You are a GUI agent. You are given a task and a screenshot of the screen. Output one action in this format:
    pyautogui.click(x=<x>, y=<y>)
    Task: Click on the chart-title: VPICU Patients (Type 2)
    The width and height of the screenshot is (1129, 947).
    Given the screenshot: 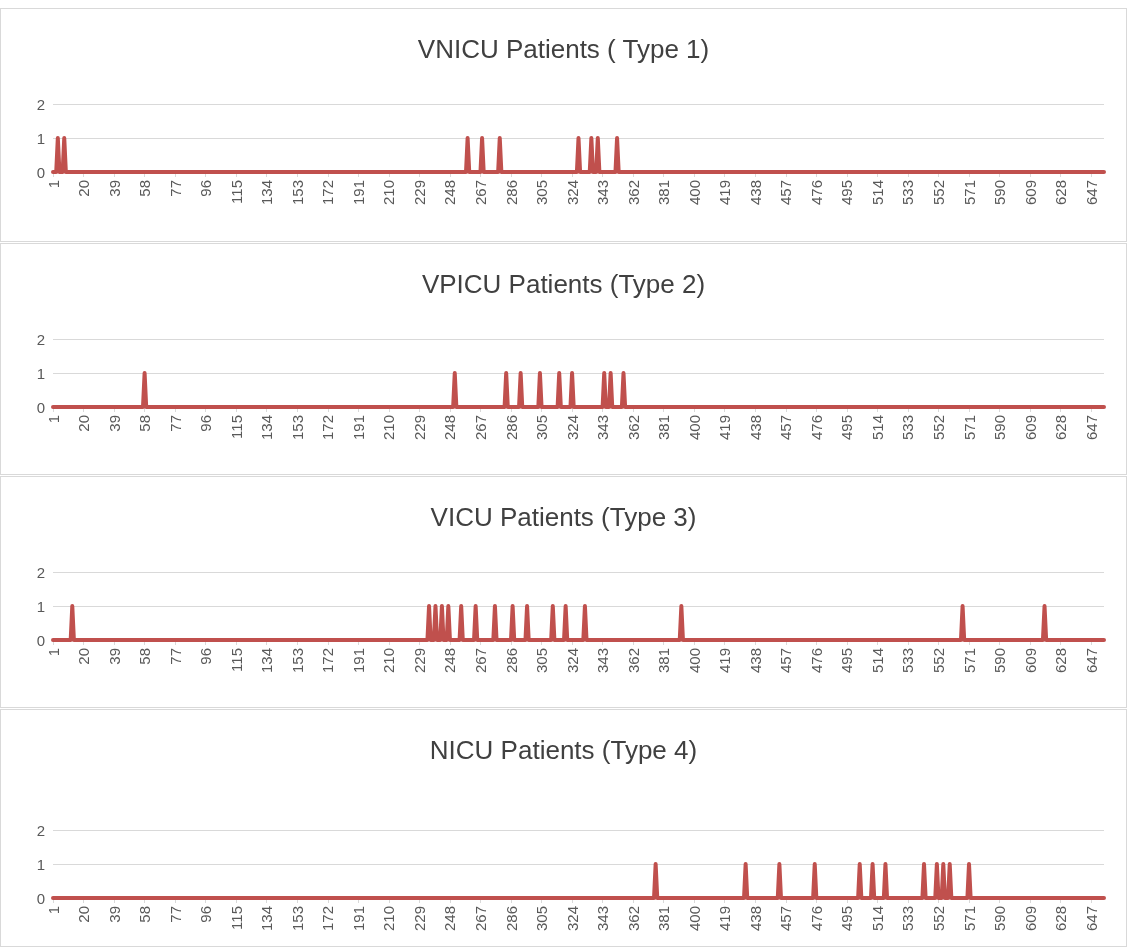 What is the action you would take?
    pyautogui.click(x=563, y=284)
    